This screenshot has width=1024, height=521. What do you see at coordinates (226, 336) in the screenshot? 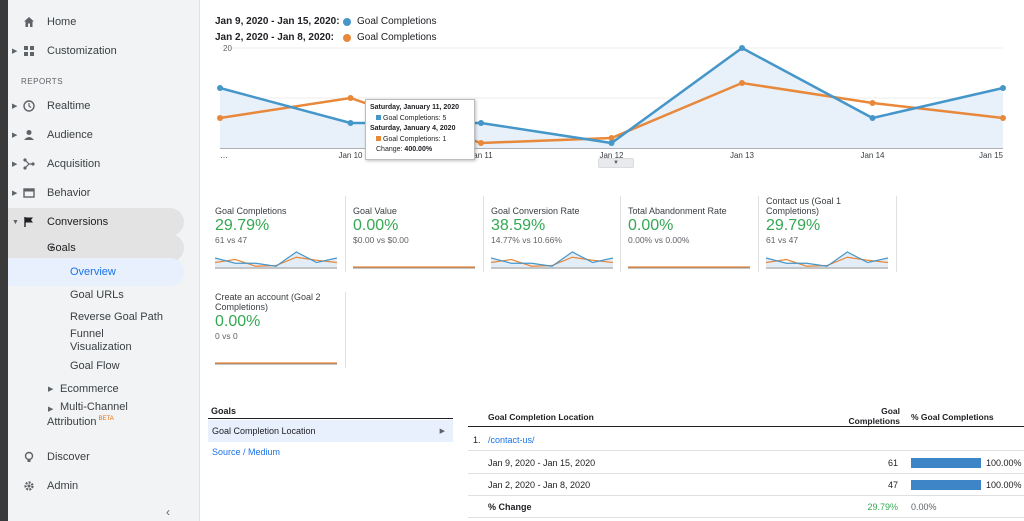
I see `scorecard-compare: 0 vs 0` at bounding box center [226, 336].